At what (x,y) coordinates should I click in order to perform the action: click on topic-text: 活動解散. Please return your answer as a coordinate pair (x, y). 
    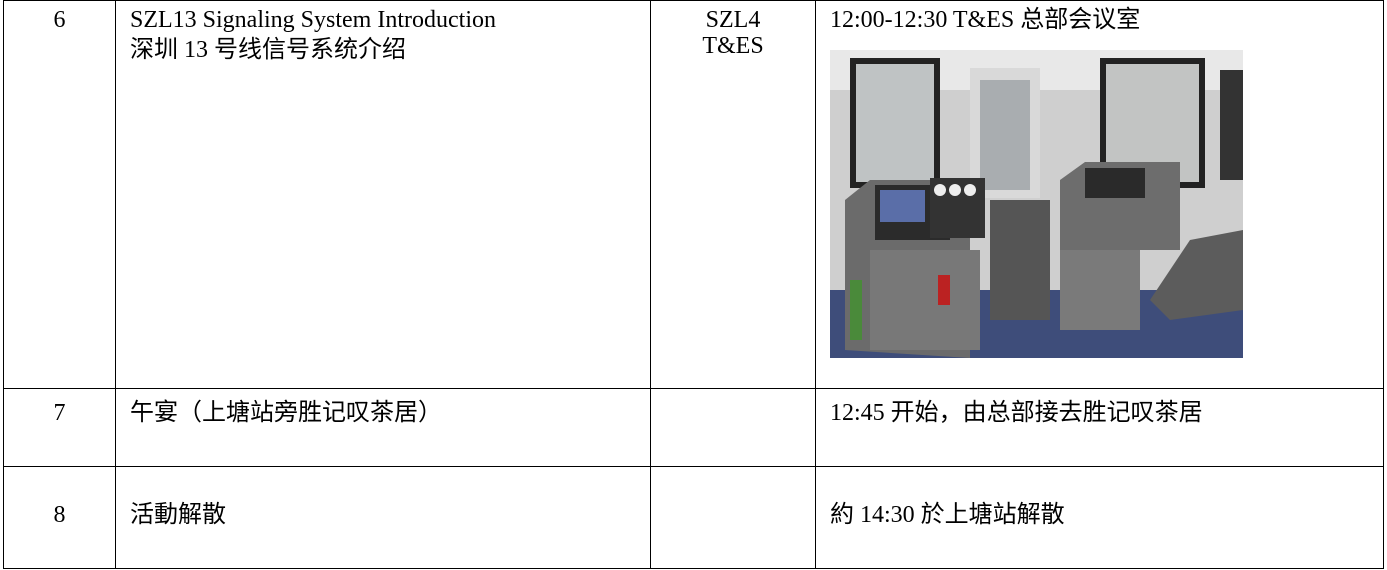
    Looking at the image, I should click on (178, 515).